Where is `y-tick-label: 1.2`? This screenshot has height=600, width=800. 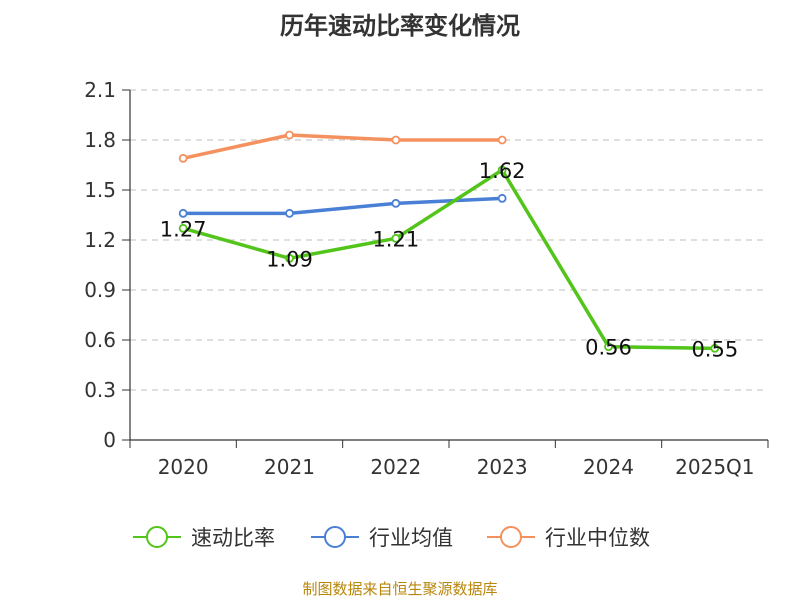 y-tick-label: 1.2 is located at coordinates (100, 240).